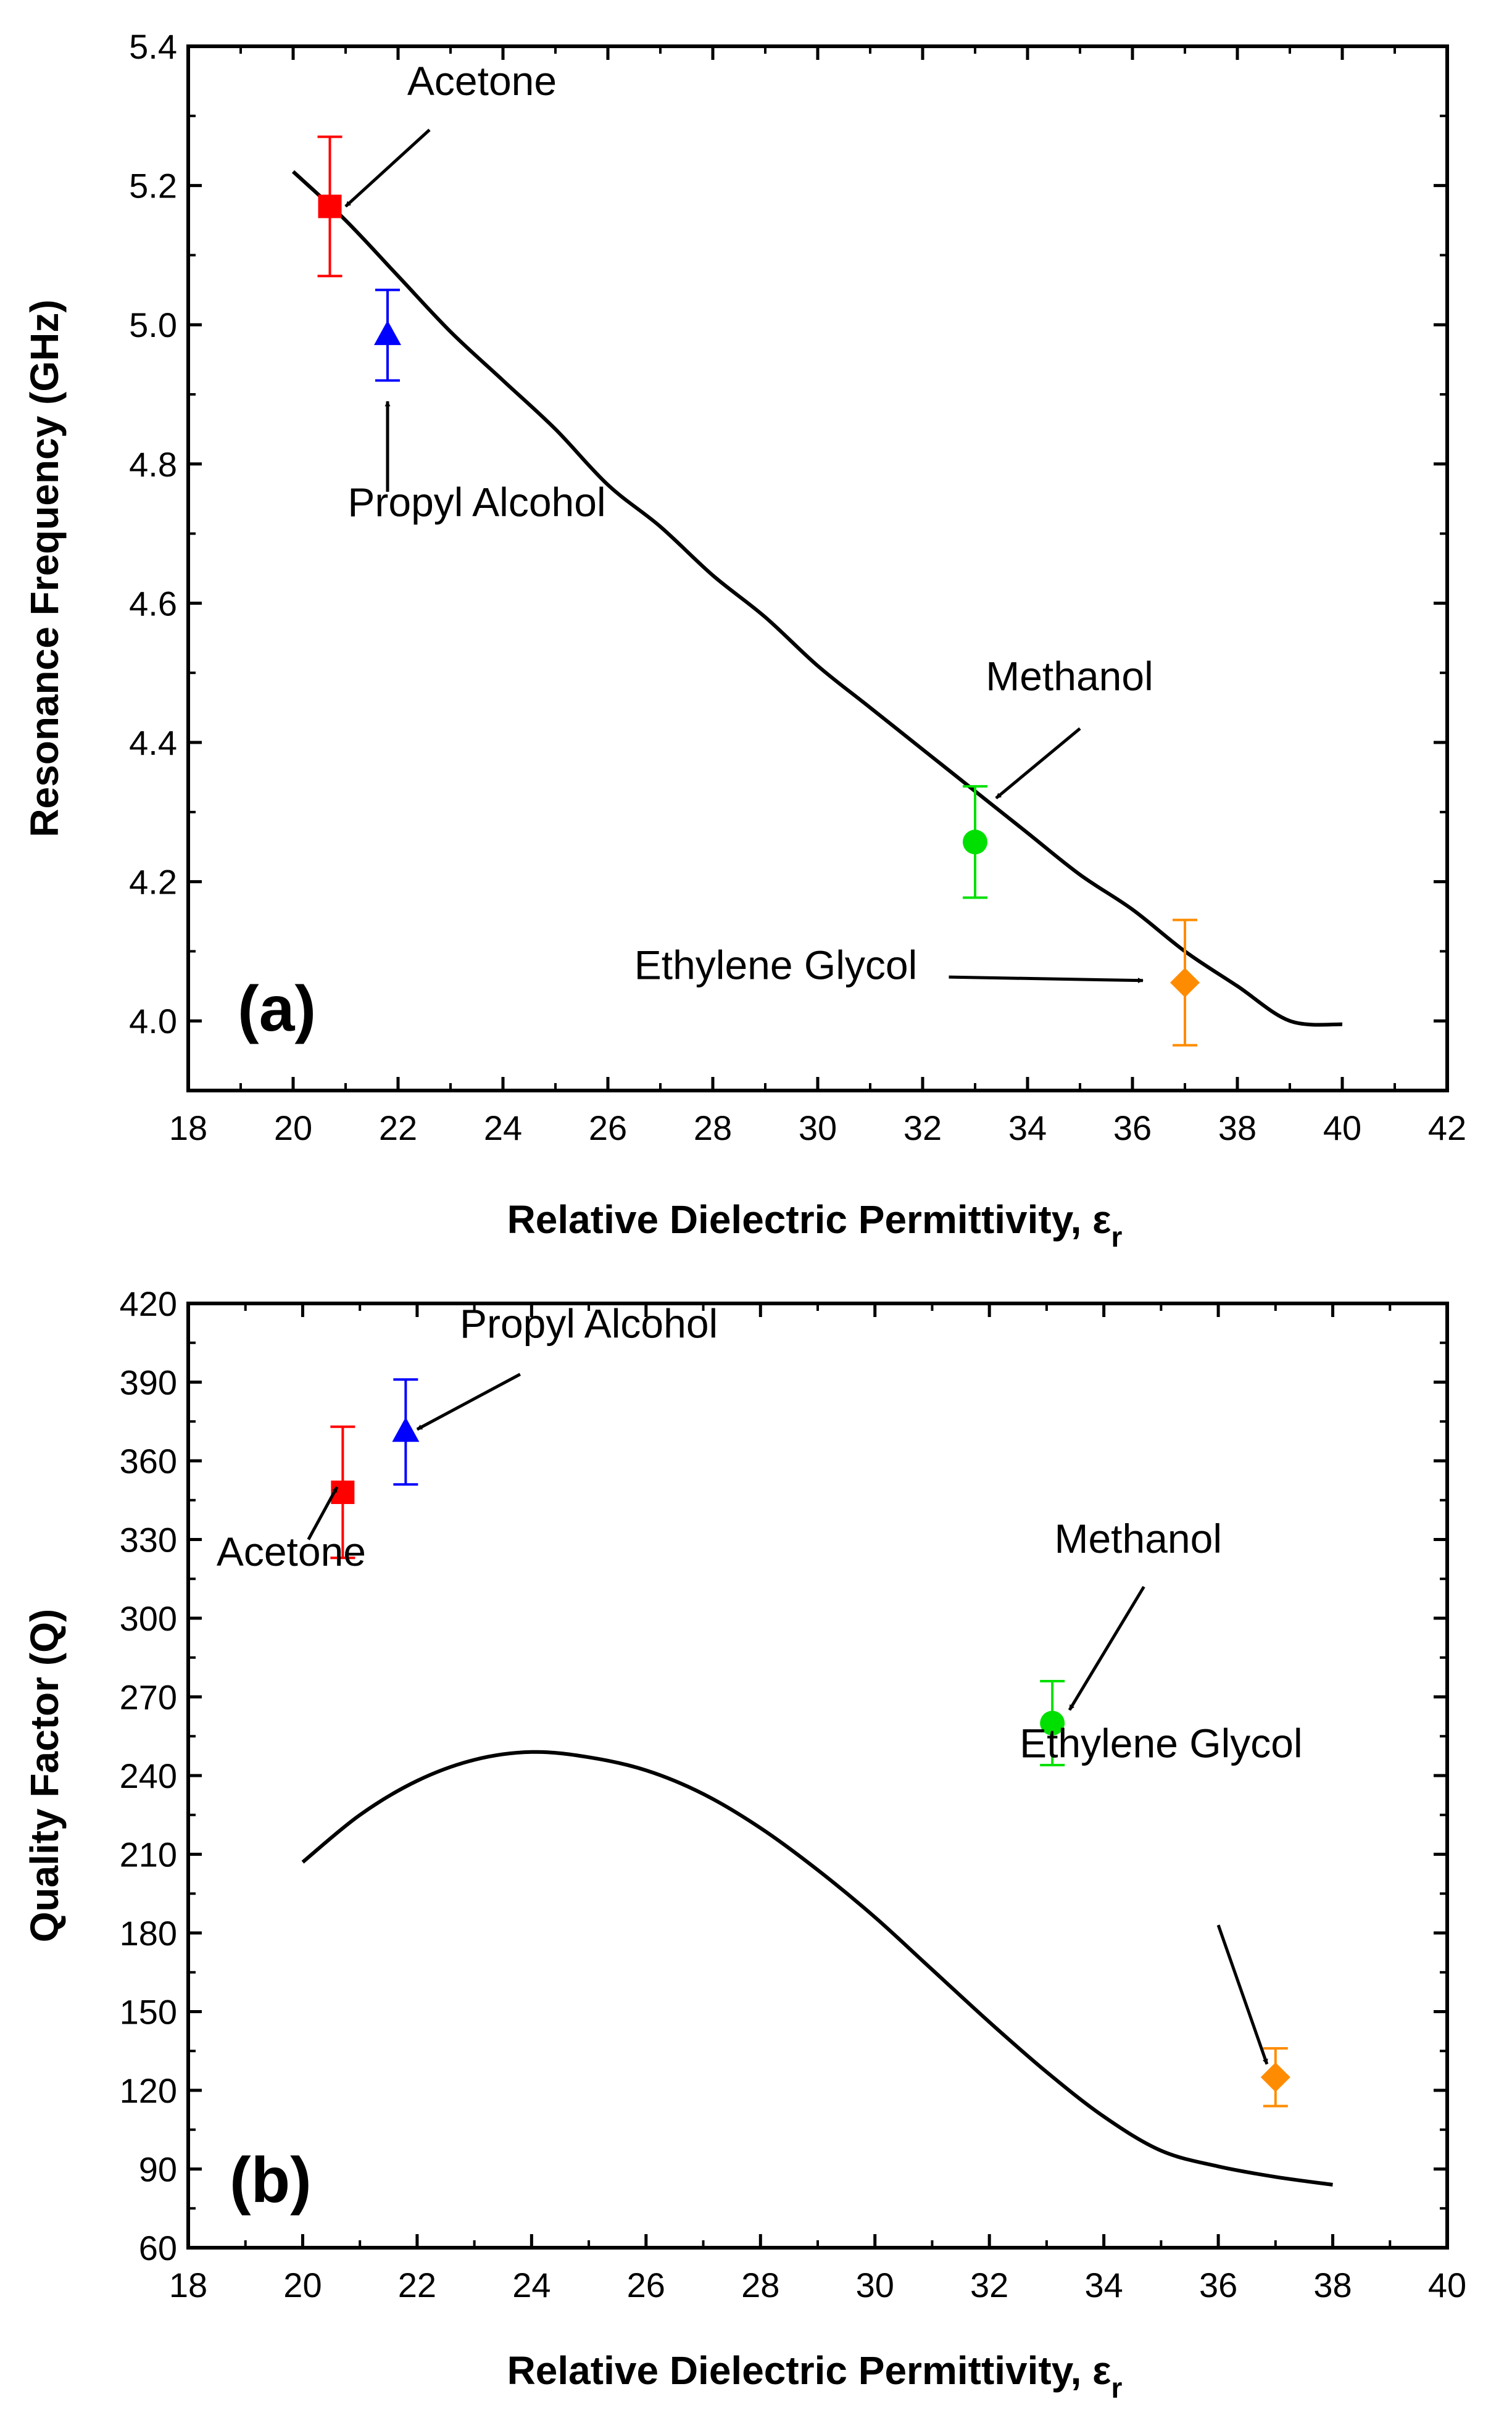 The image size is (1512, 2431). I want to click on panel-b-x-tick-label: 24, so click(531, 2285).